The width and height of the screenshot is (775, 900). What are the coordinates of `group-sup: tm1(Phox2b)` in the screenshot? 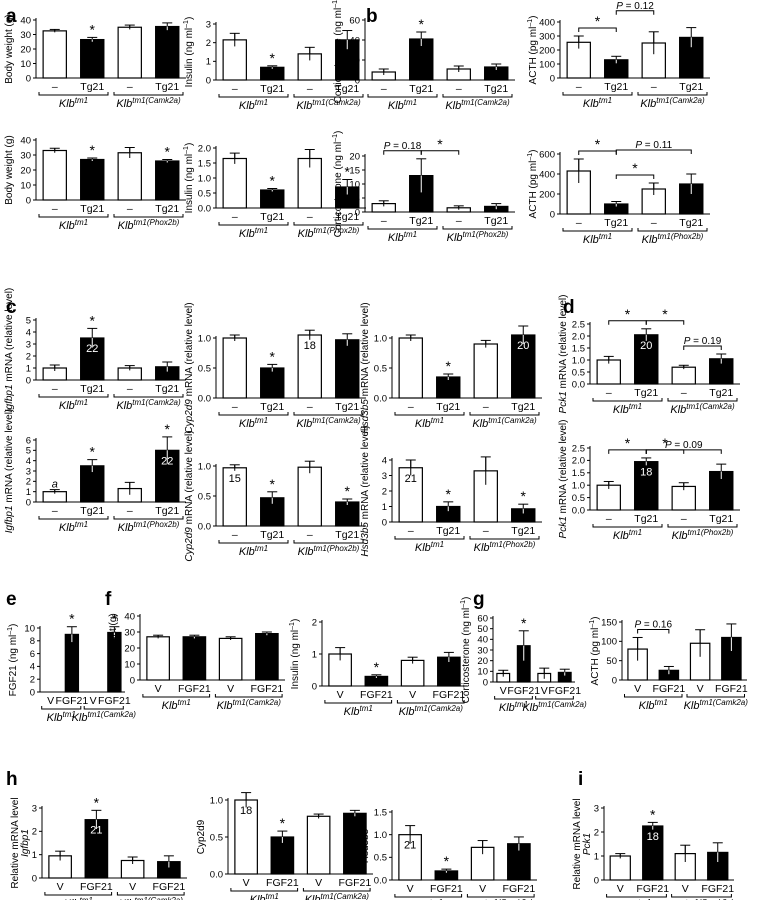 It's located at (157, 222).